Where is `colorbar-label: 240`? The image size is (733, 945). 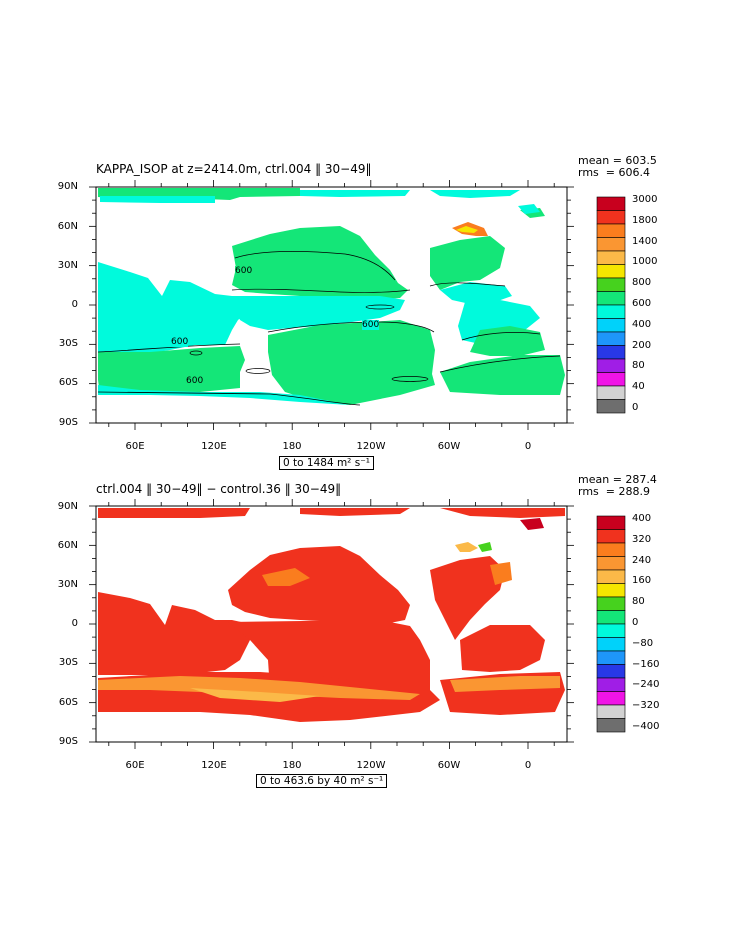 colorbar-label: 240 is located at coordinates (642, 560).